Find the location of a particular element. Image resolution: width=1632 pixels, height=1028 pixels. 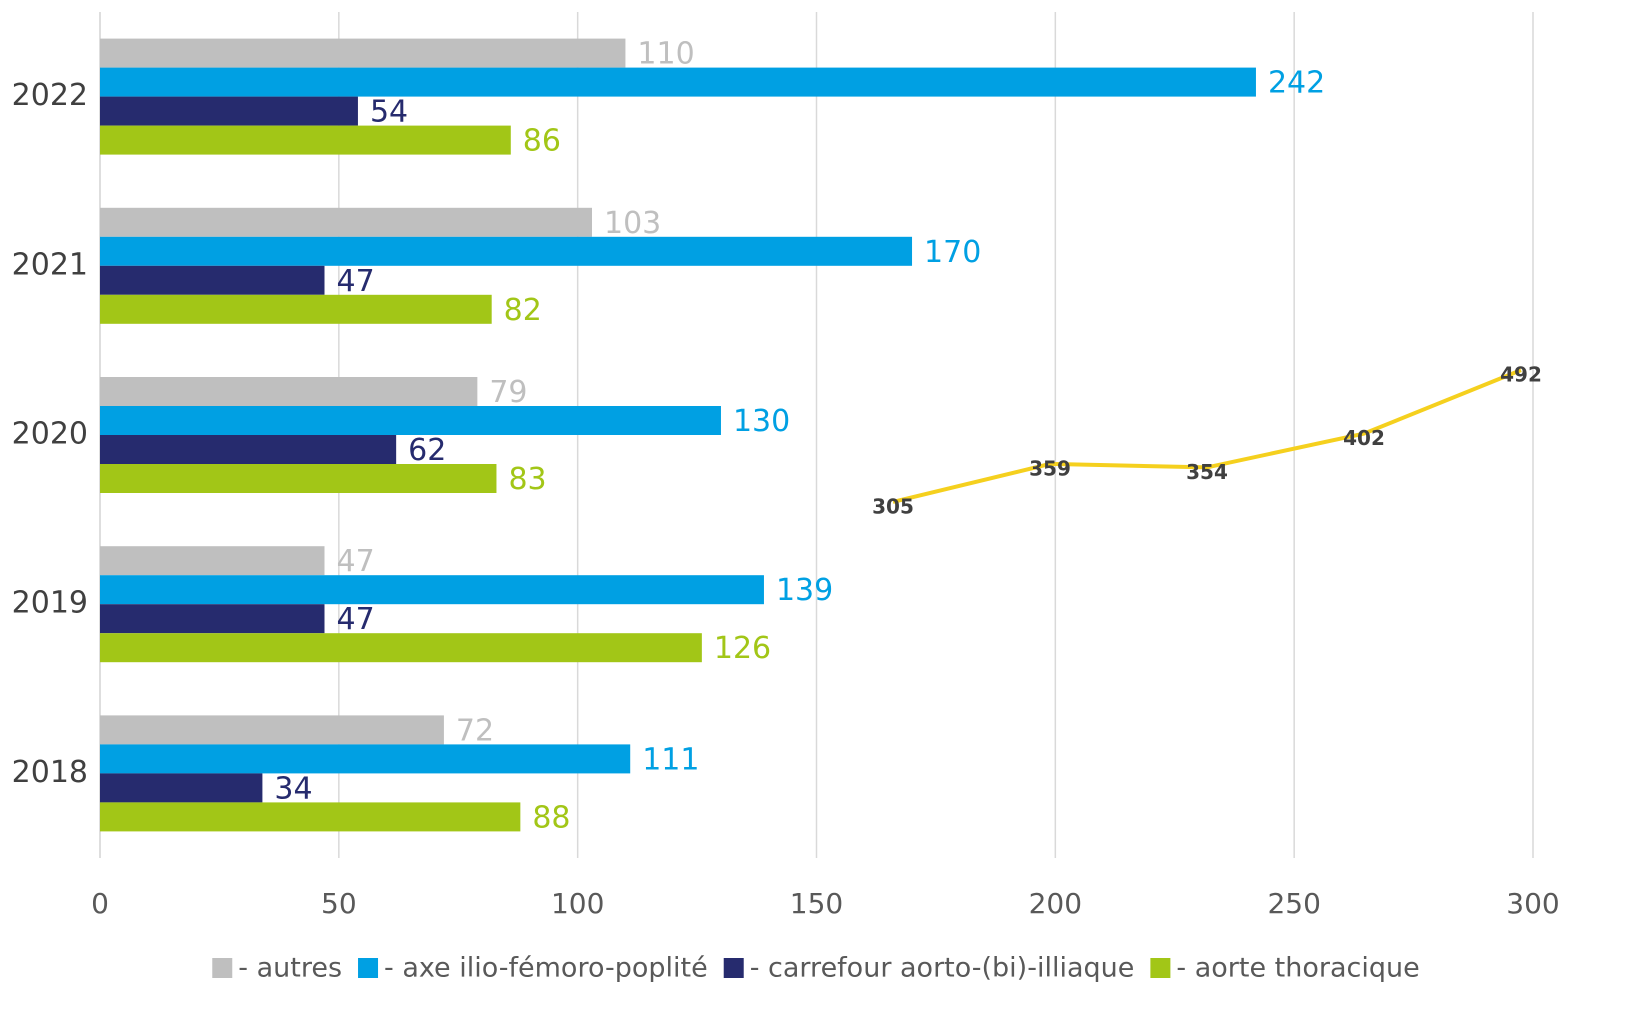

legend-label: - carrefour aorto-(bi)-illiaque is located at coordinates (942, 968).